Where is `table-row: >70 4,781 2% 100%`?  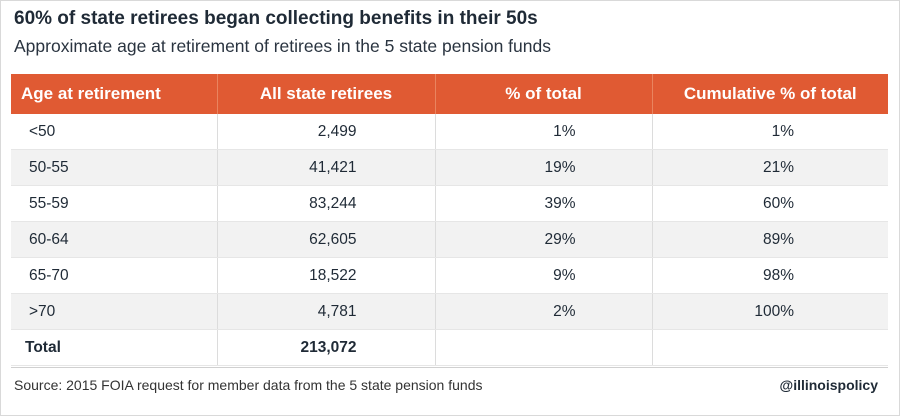 table-row: >70 4,781 2% 100% is located at coordinates (449, 311).